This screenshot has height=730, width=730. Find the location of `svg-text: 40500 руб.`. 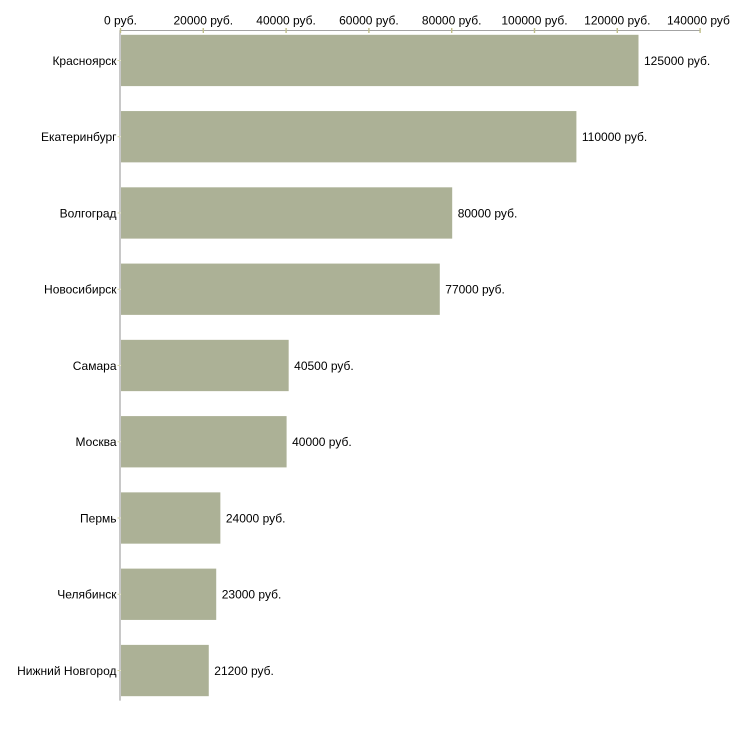

svg-text: 40500 руб. is located at coordinates (324, 366).